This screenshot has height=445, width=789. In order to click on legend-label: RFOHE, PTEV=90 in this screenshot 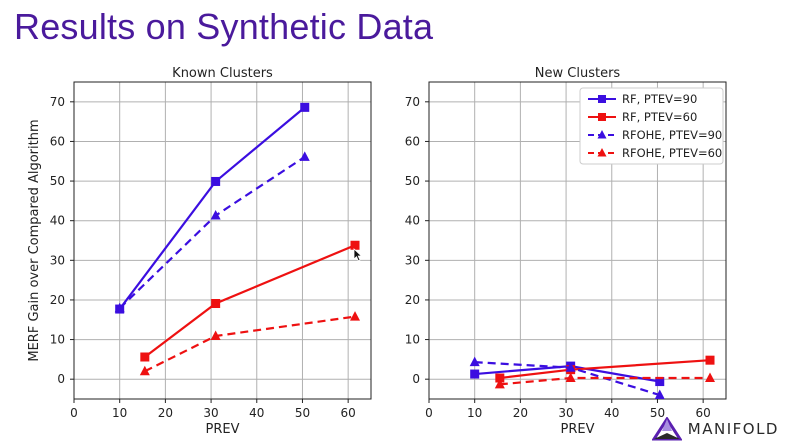, I will do `click(672, 135)`.